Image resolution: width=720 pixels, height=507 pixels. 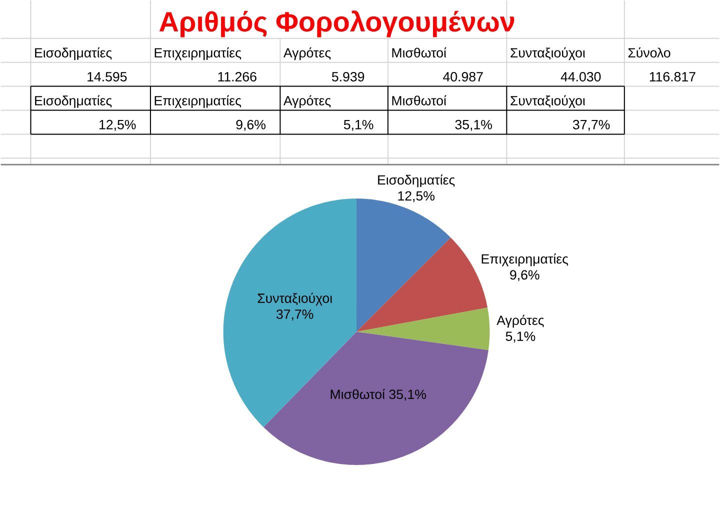 What do you see at coordinates (649, 52) in the screenshot?
I see `category-label: Σύνολο` at bounding box center [649, 52].